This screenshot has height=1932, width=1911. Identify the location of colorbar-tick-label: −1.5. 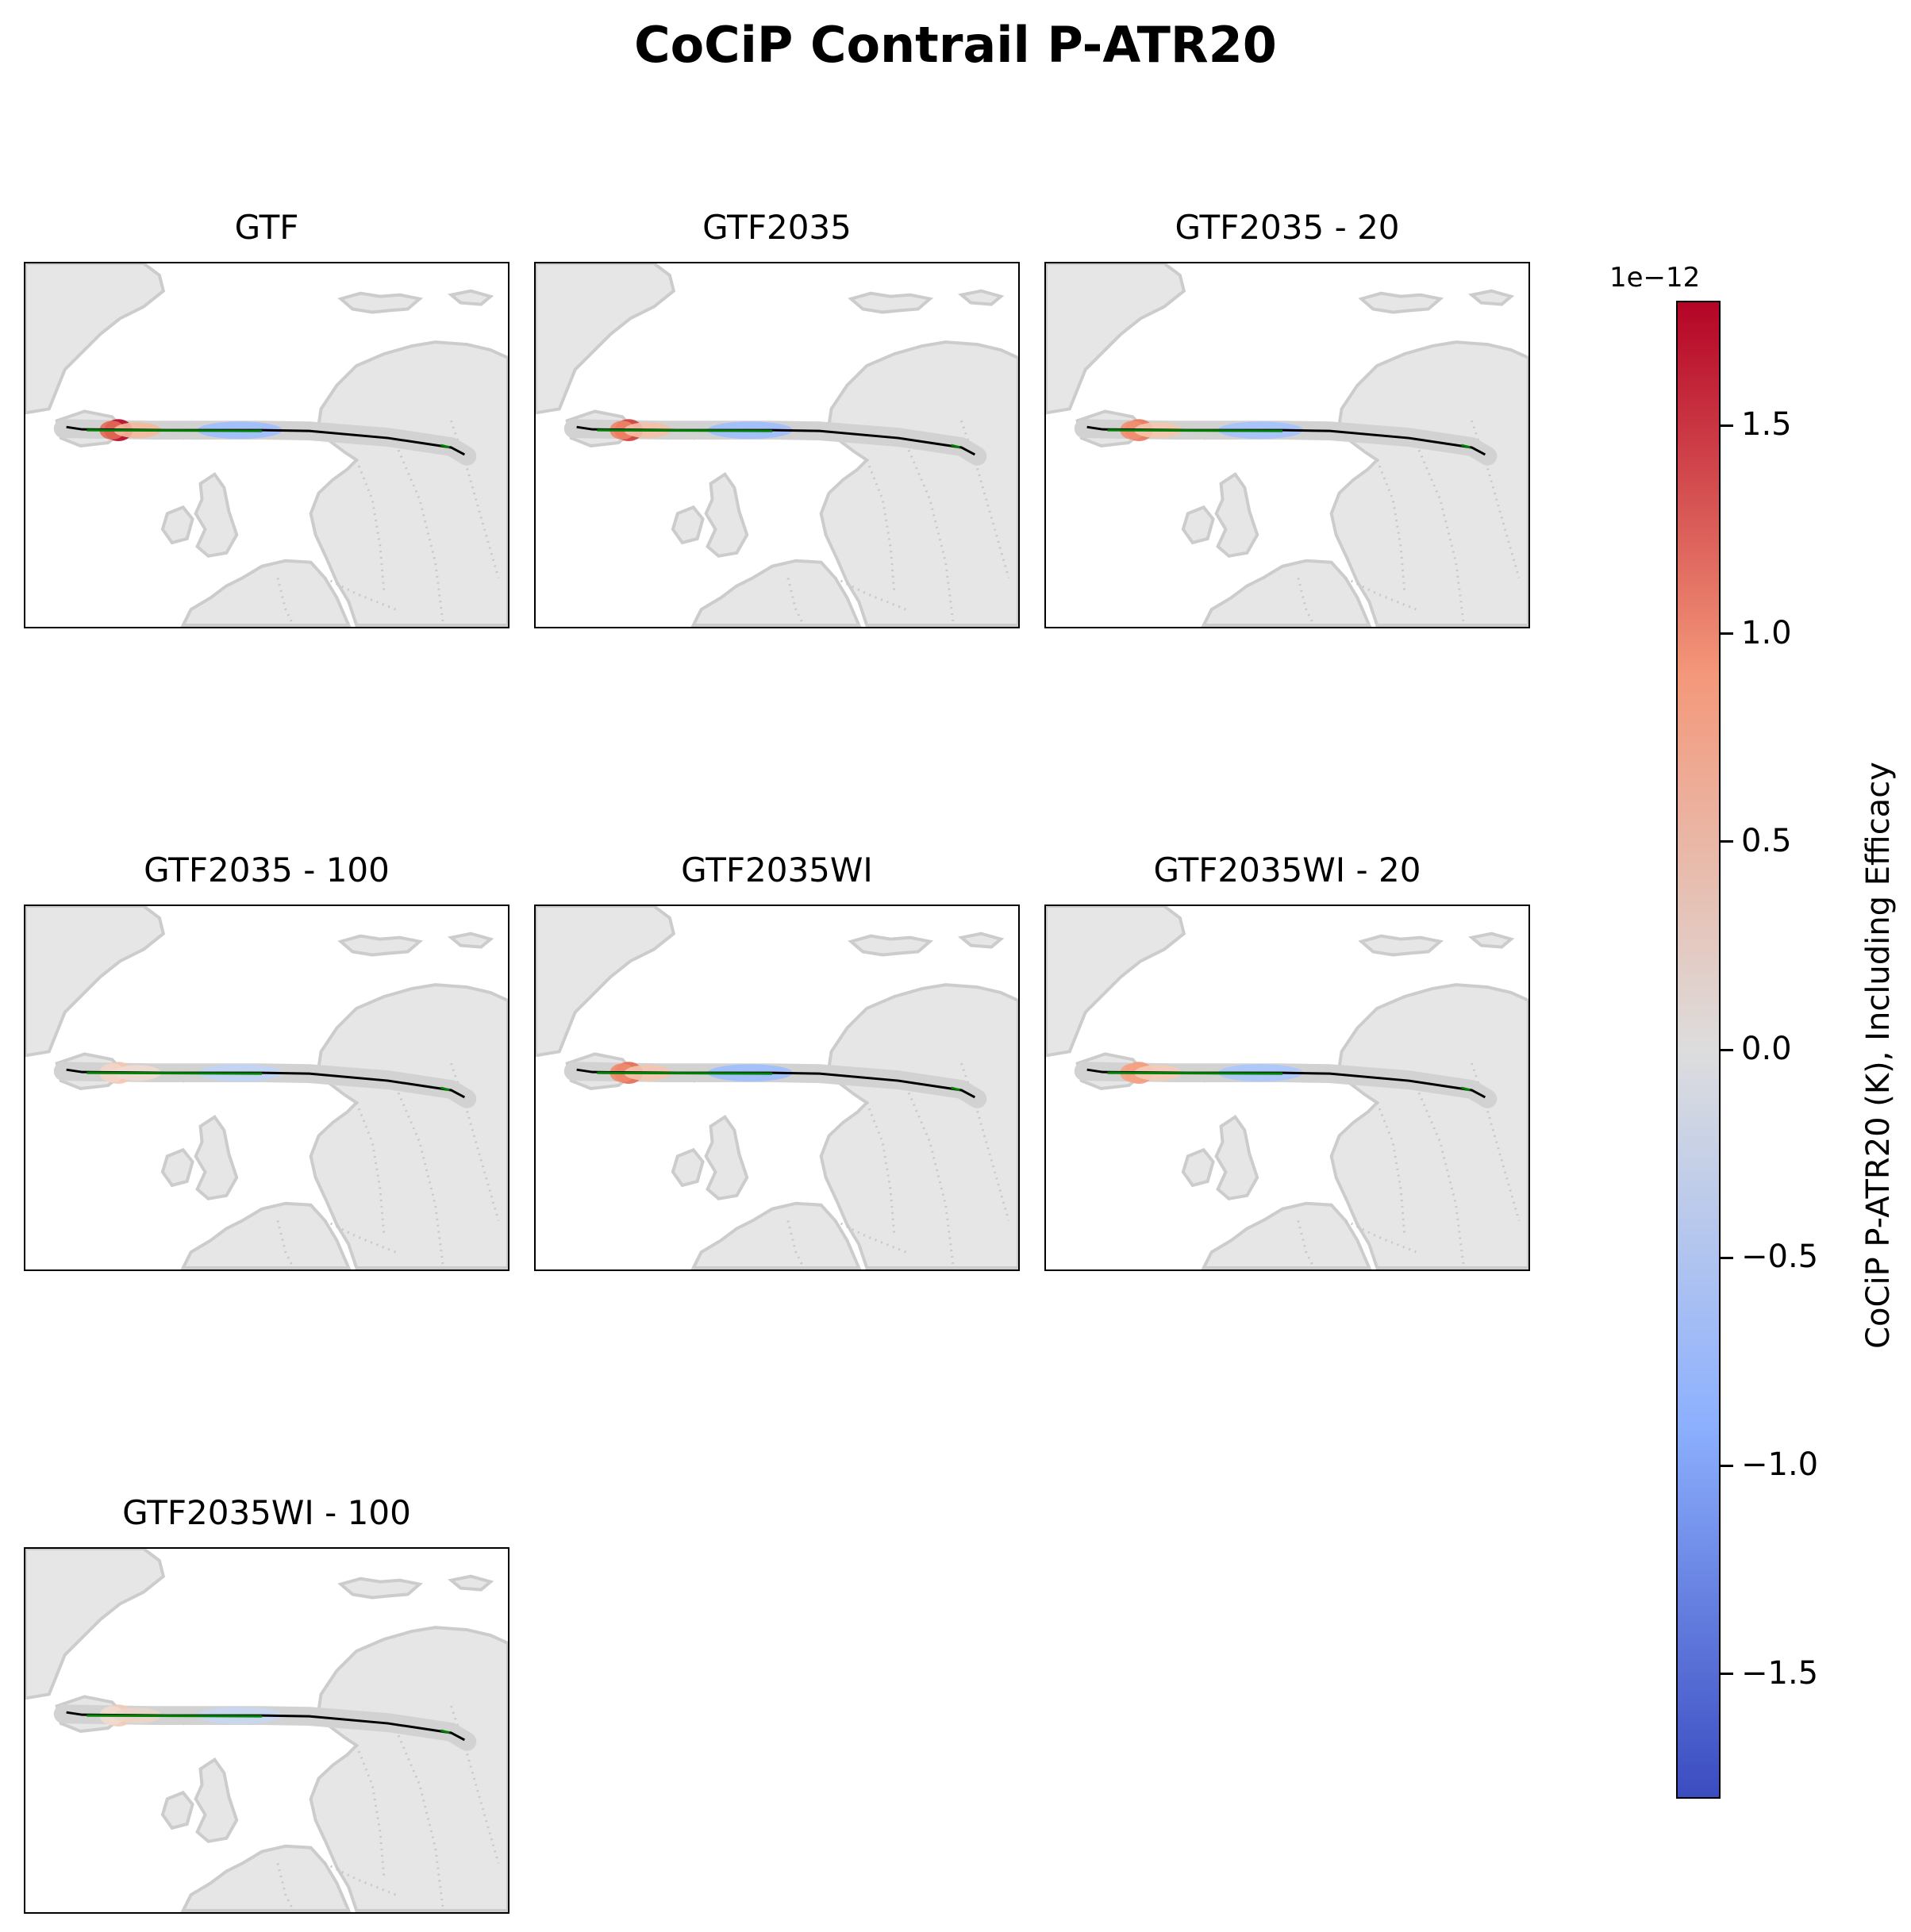
(1780, 1673).